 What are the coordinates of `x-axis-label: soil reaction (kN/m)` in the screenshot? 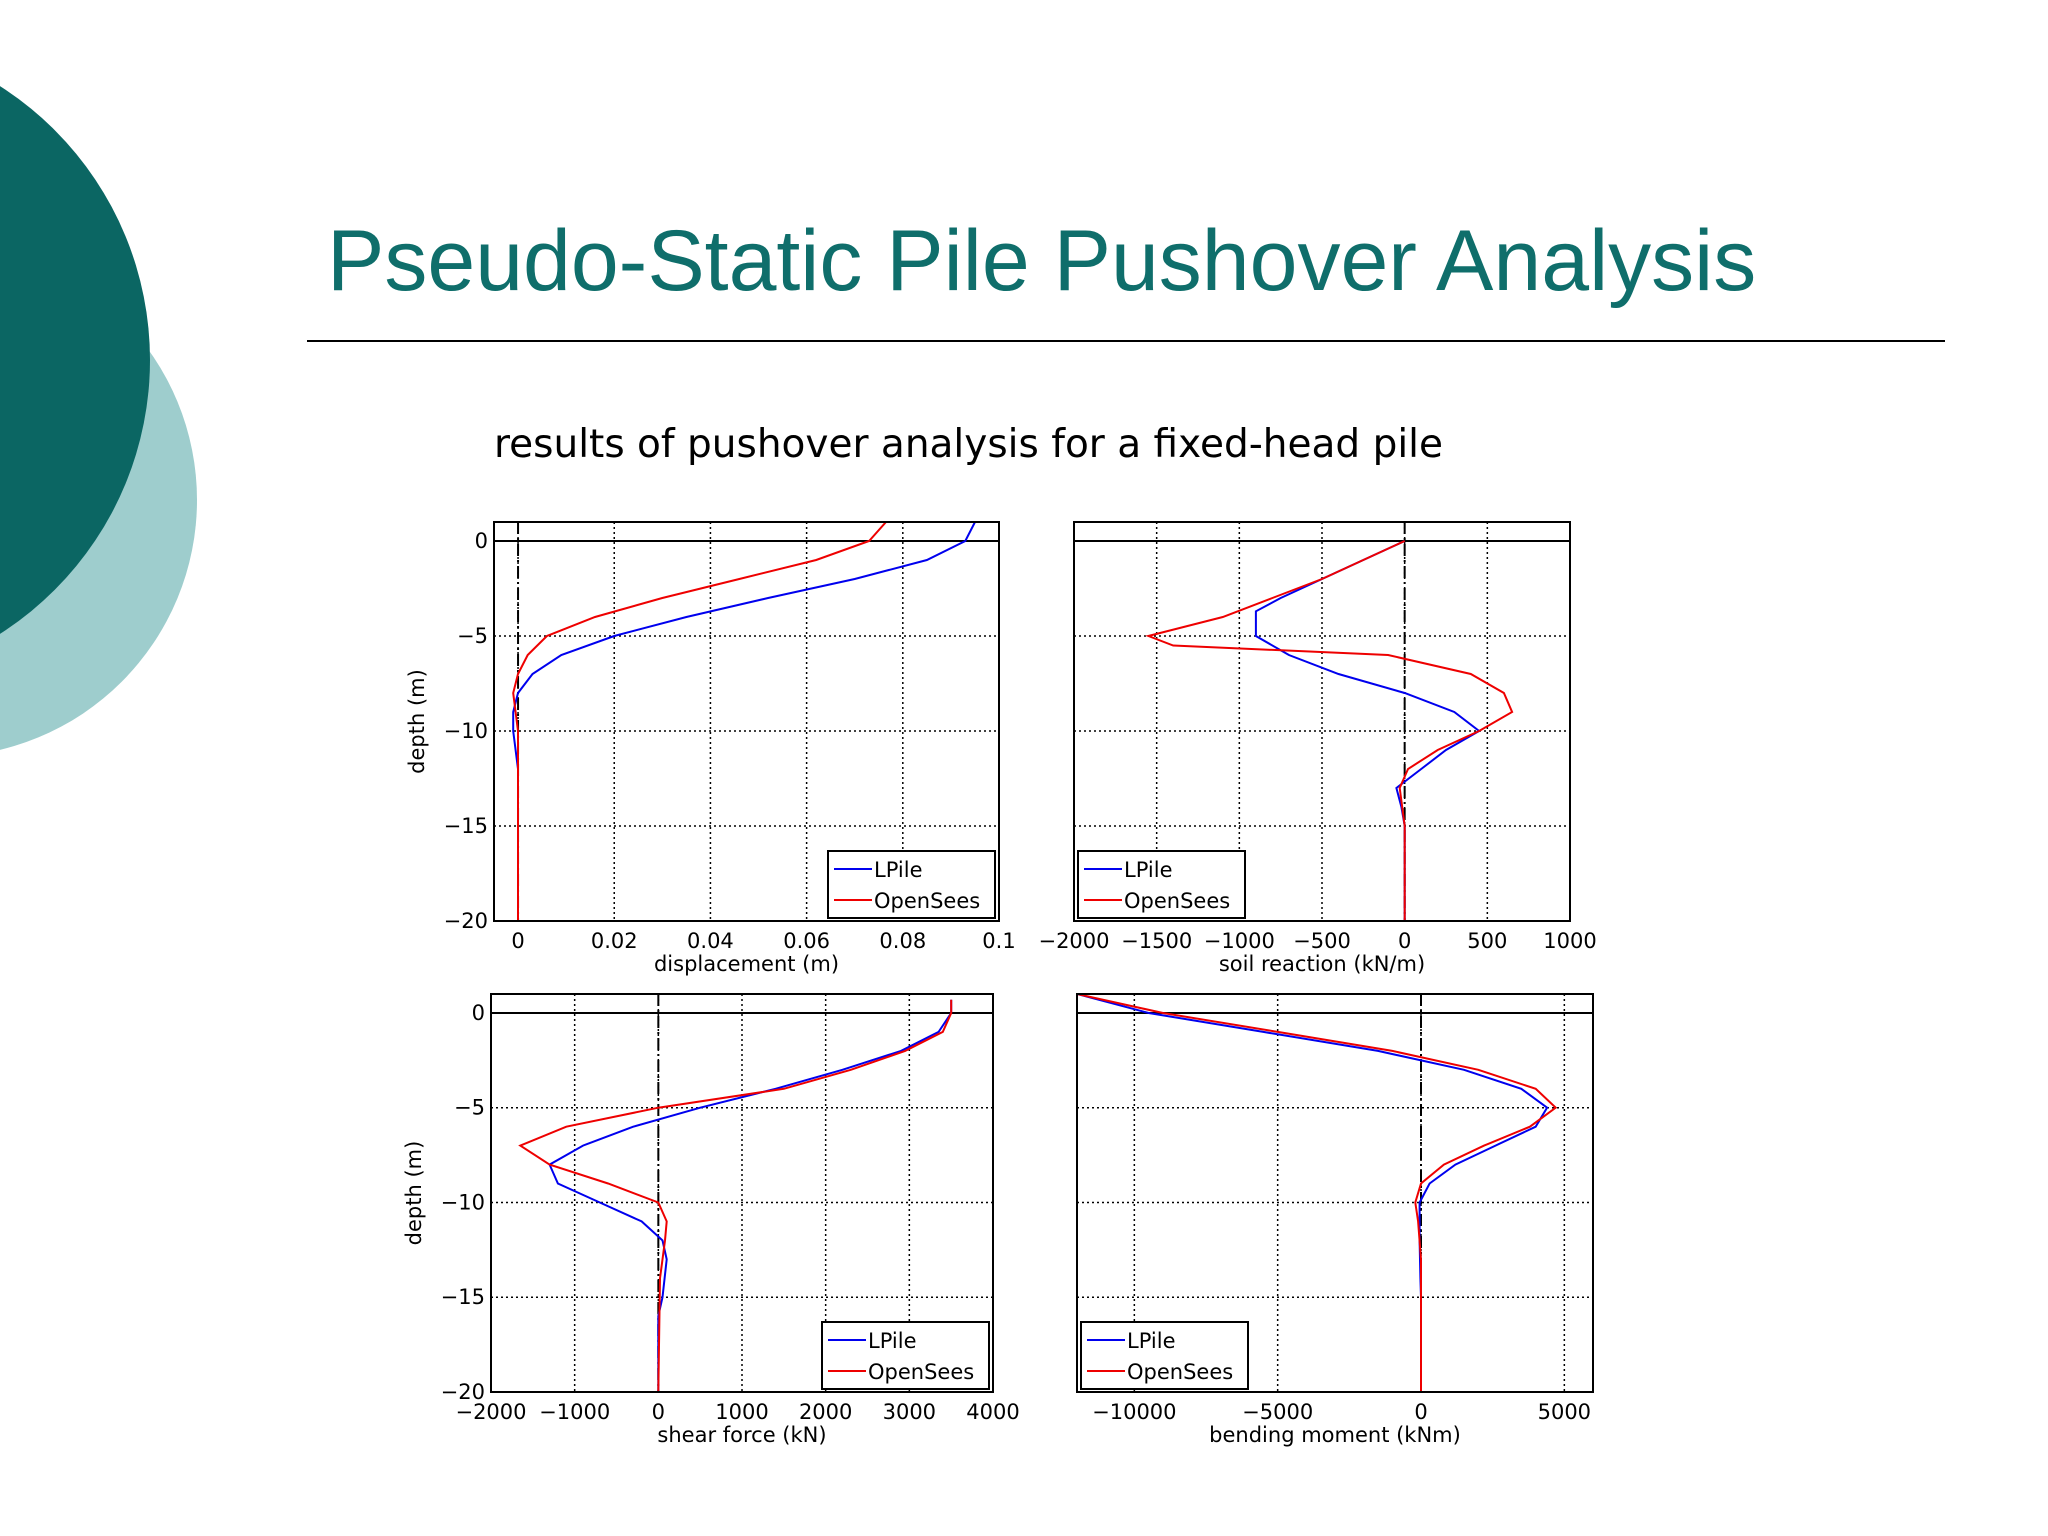 It's located at (1322, 964).